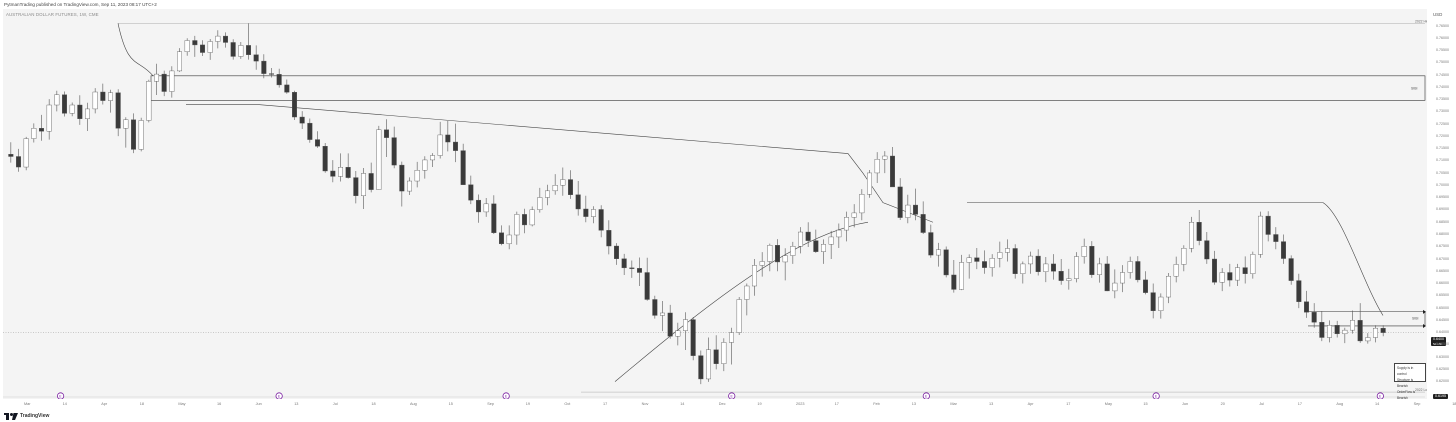  Describe the element at coordinates (1442, 307) in the screenshot. I see `y-tick-label: 0.65000` at that location.